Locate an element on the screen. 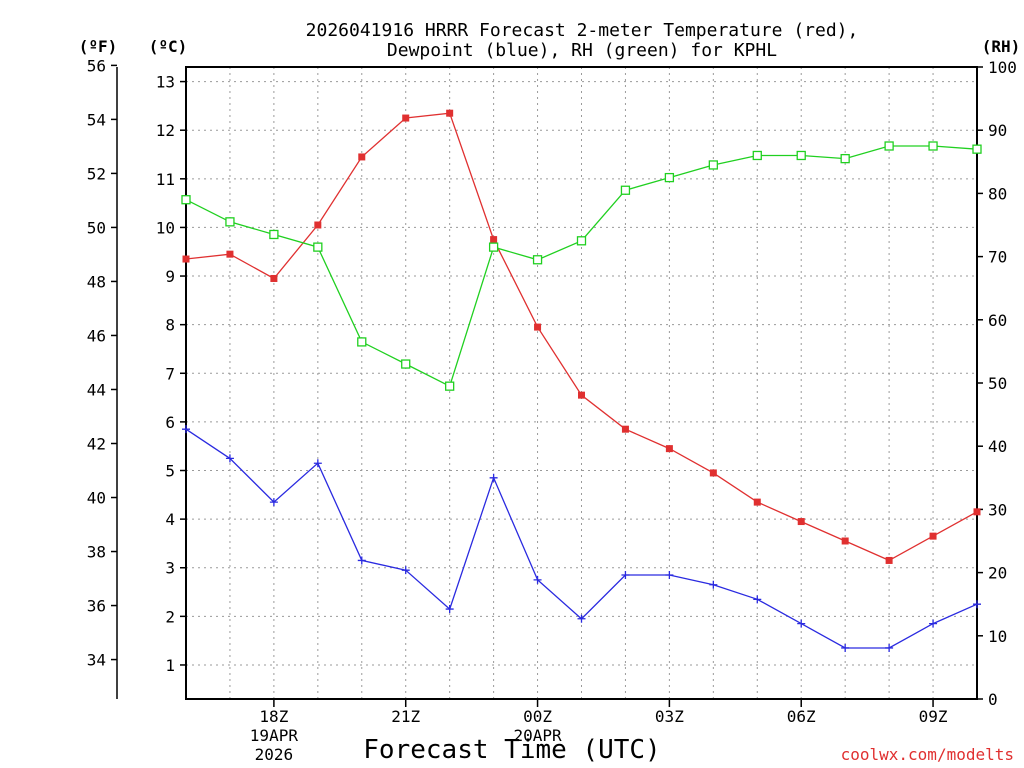 The width and height of the screenshot is (1024, 768). 2-meter-temperature-point-30 is located at coordinates (801, 522).